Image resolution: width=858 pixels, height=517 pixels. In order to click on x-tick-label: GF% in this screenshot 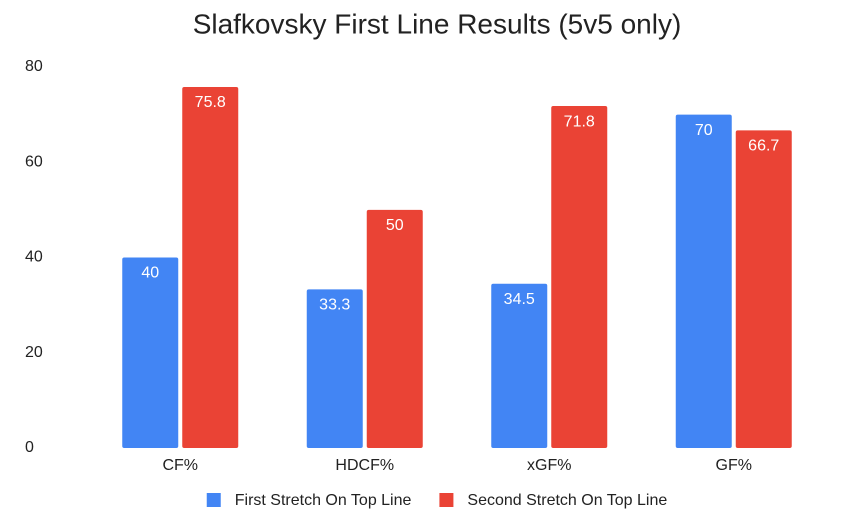, I will do `click(734, 465)`.